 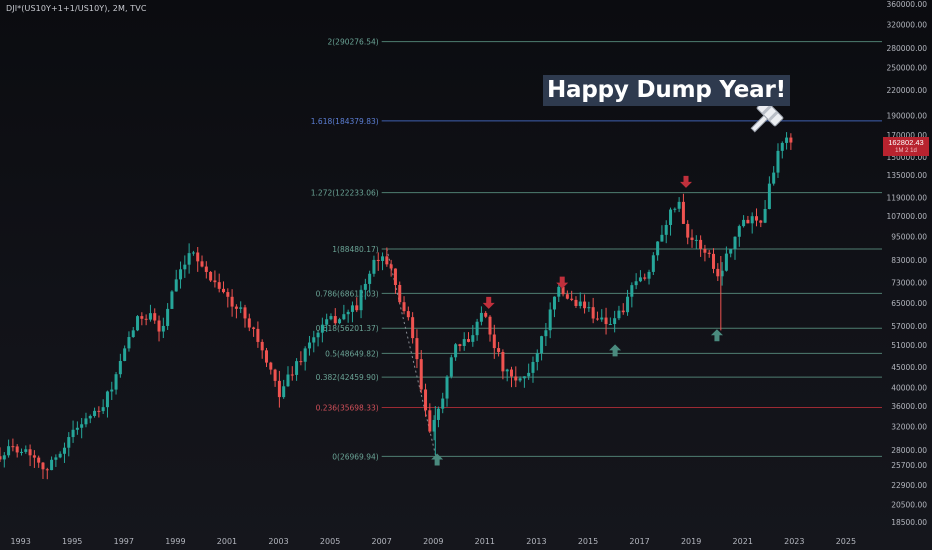 What do you see at coordinates (76, 8) in the screenshot?
I see `symbol-title: DJI*(US10Y+1+1/US10Y), 2M, TVC` at bounding box center [76, 8].